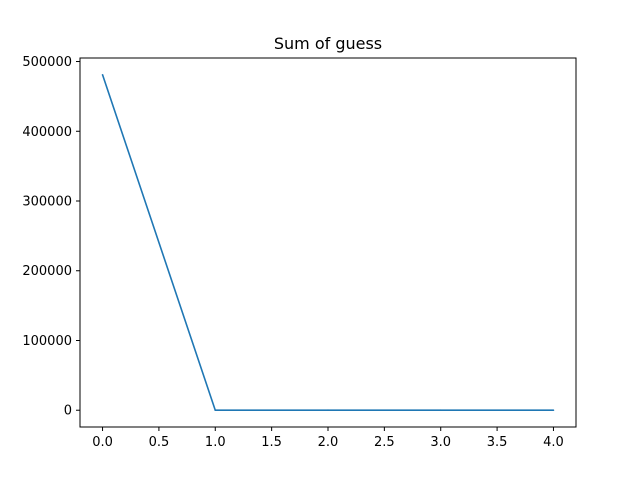 This screenshot has height=480, width=640. Describe the element at coordinates (47, 62) in the screenshot. I see `y-tick-label: 500000` at that location.